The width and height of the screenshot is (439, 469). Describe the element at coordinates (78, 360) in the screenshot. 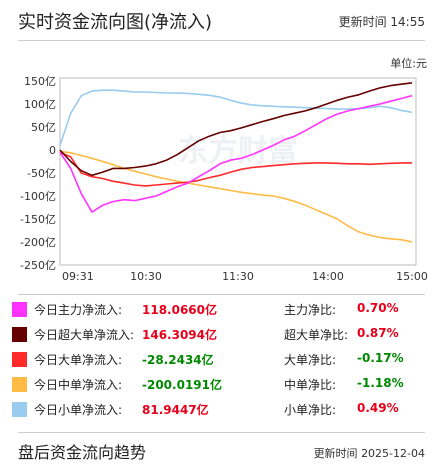

I see `legend-label: 今日大单净流入:` at that location.